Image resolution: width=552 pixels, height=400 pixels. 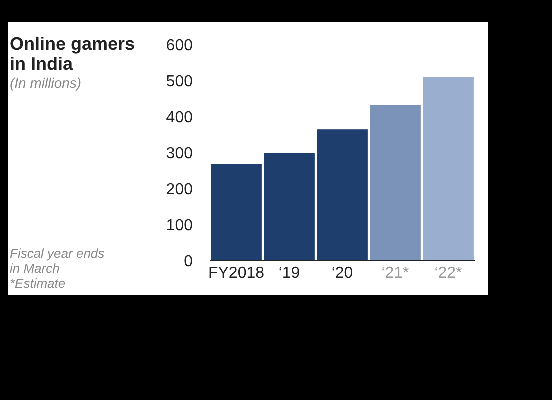 I want to click on text: (In millions), so click(x=46, y=83).